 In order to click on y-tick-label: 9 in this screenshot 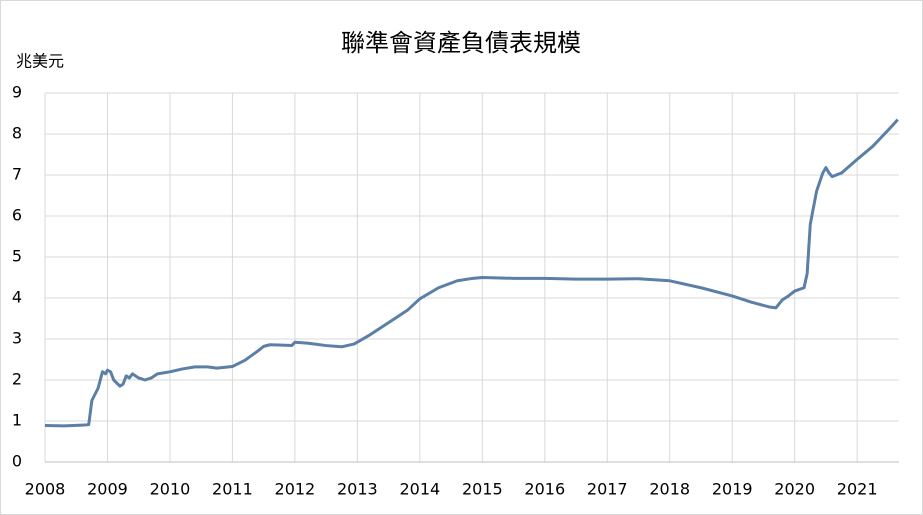, I will do `click(17, 92)`.